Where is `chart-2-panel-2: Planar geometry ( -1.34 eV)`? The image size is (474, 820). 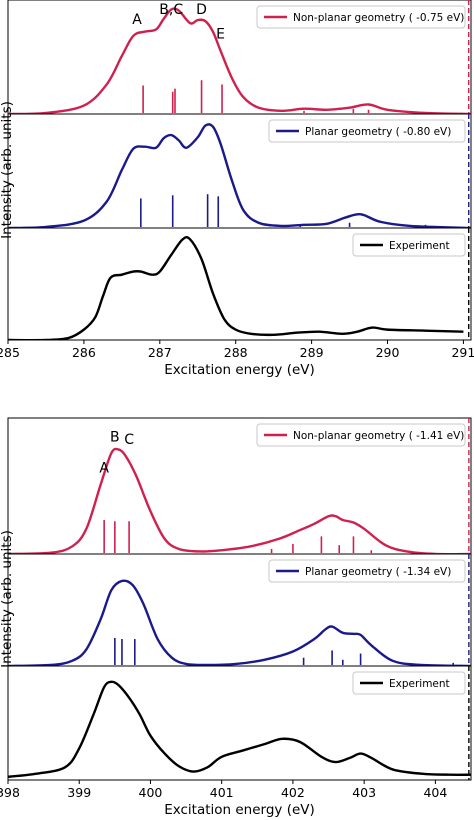
chart-2-panel-2: Planar geometry ( -1.34 eV) is located at coordinates (239, 610).